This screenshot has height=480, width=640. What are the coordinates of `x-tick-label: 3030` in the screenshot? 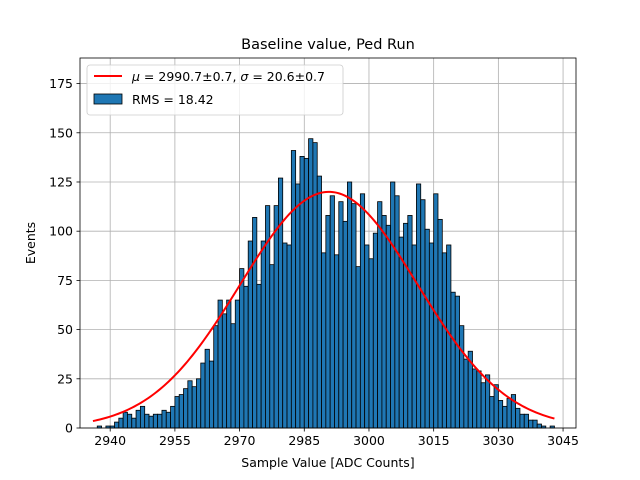 It's located at (498, 440).